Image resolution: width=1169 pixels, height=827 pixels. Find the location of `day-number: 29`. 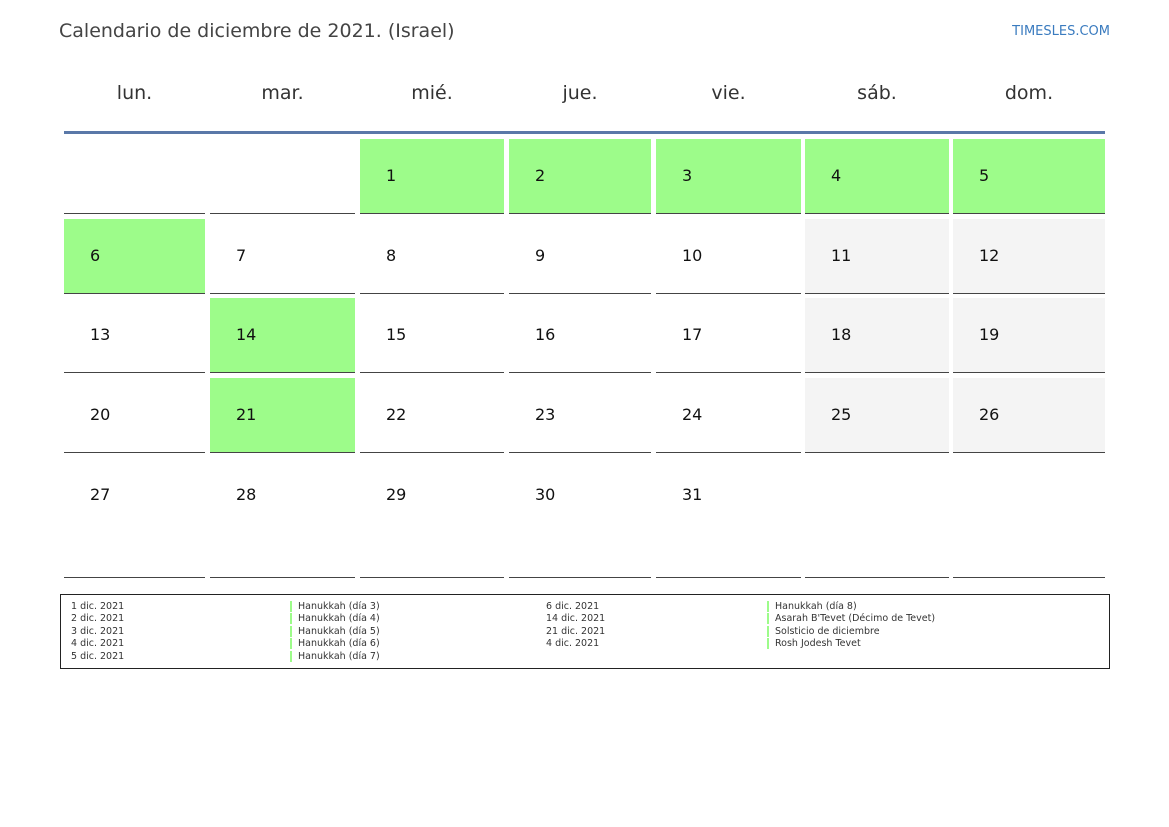

day-number: 29 is located at coordinates (396, 494).